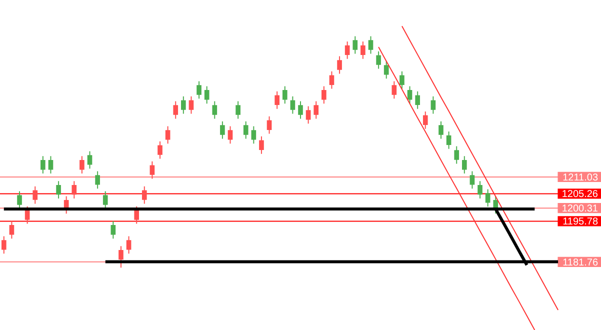  What do you see at coordinates (580, 222) in the screenshot?
I see `y-tick-label: 1195.78` at bounding box center [580, 222].